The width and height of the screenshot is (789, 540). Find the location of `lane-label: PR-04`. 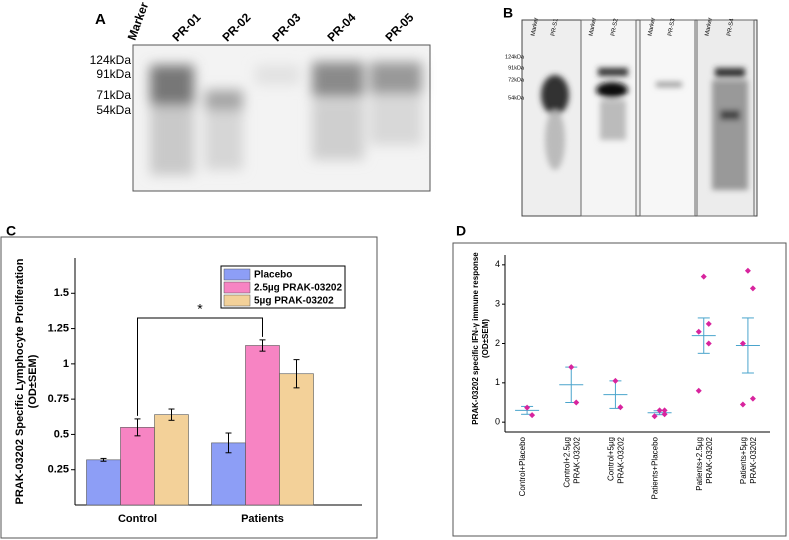

lane-label: PR-04 is located at coordinates (341, 27).